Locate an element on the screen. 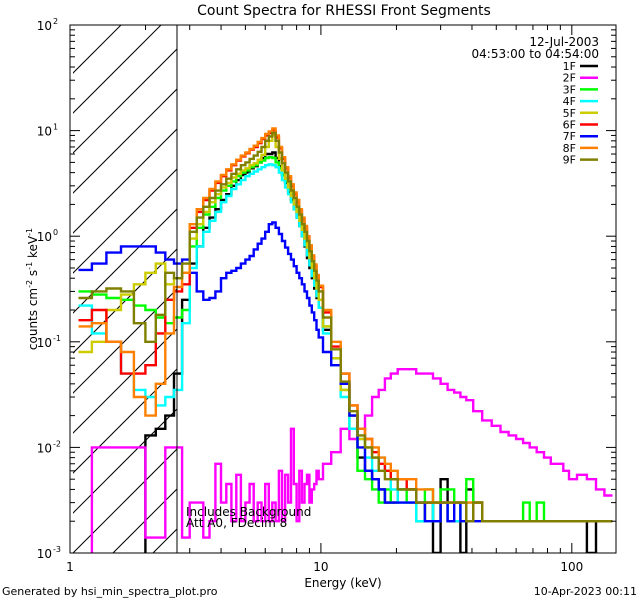 This screenshot has width=640, height=600. legend-label-2F: 2F is located at coordinates (569, 78).